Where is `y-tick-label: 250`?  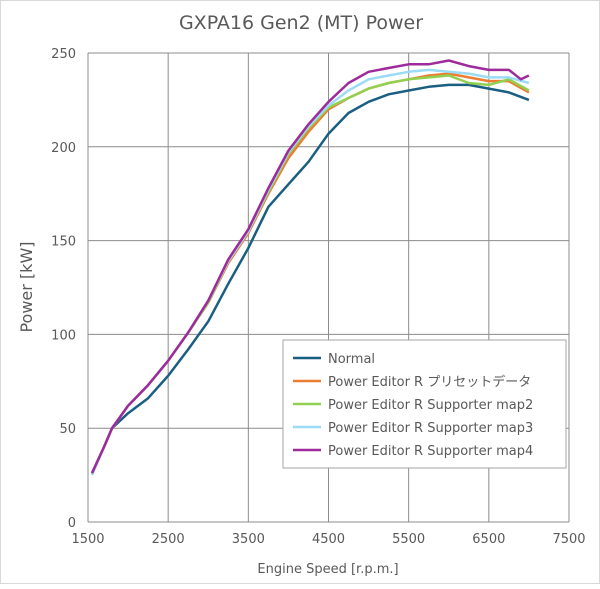
y-tick-label: 250 is located at coordinates (63, 54).